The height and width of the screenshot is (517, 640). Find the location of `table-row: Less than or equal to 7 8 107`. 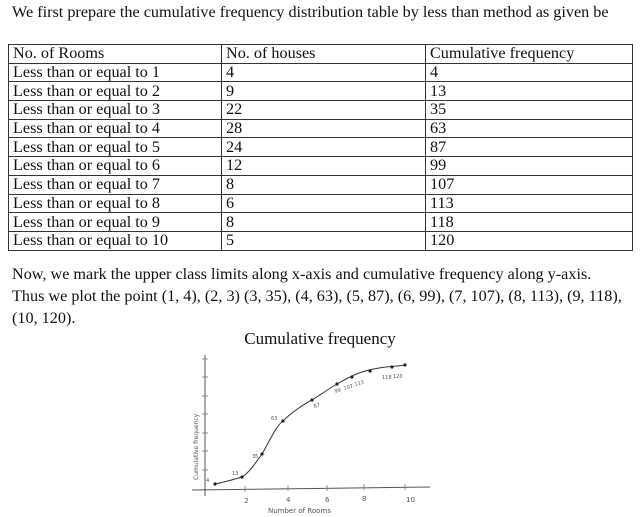

table-row: Less than or equal to 7 8 107 is located at coordinates (320, 184).